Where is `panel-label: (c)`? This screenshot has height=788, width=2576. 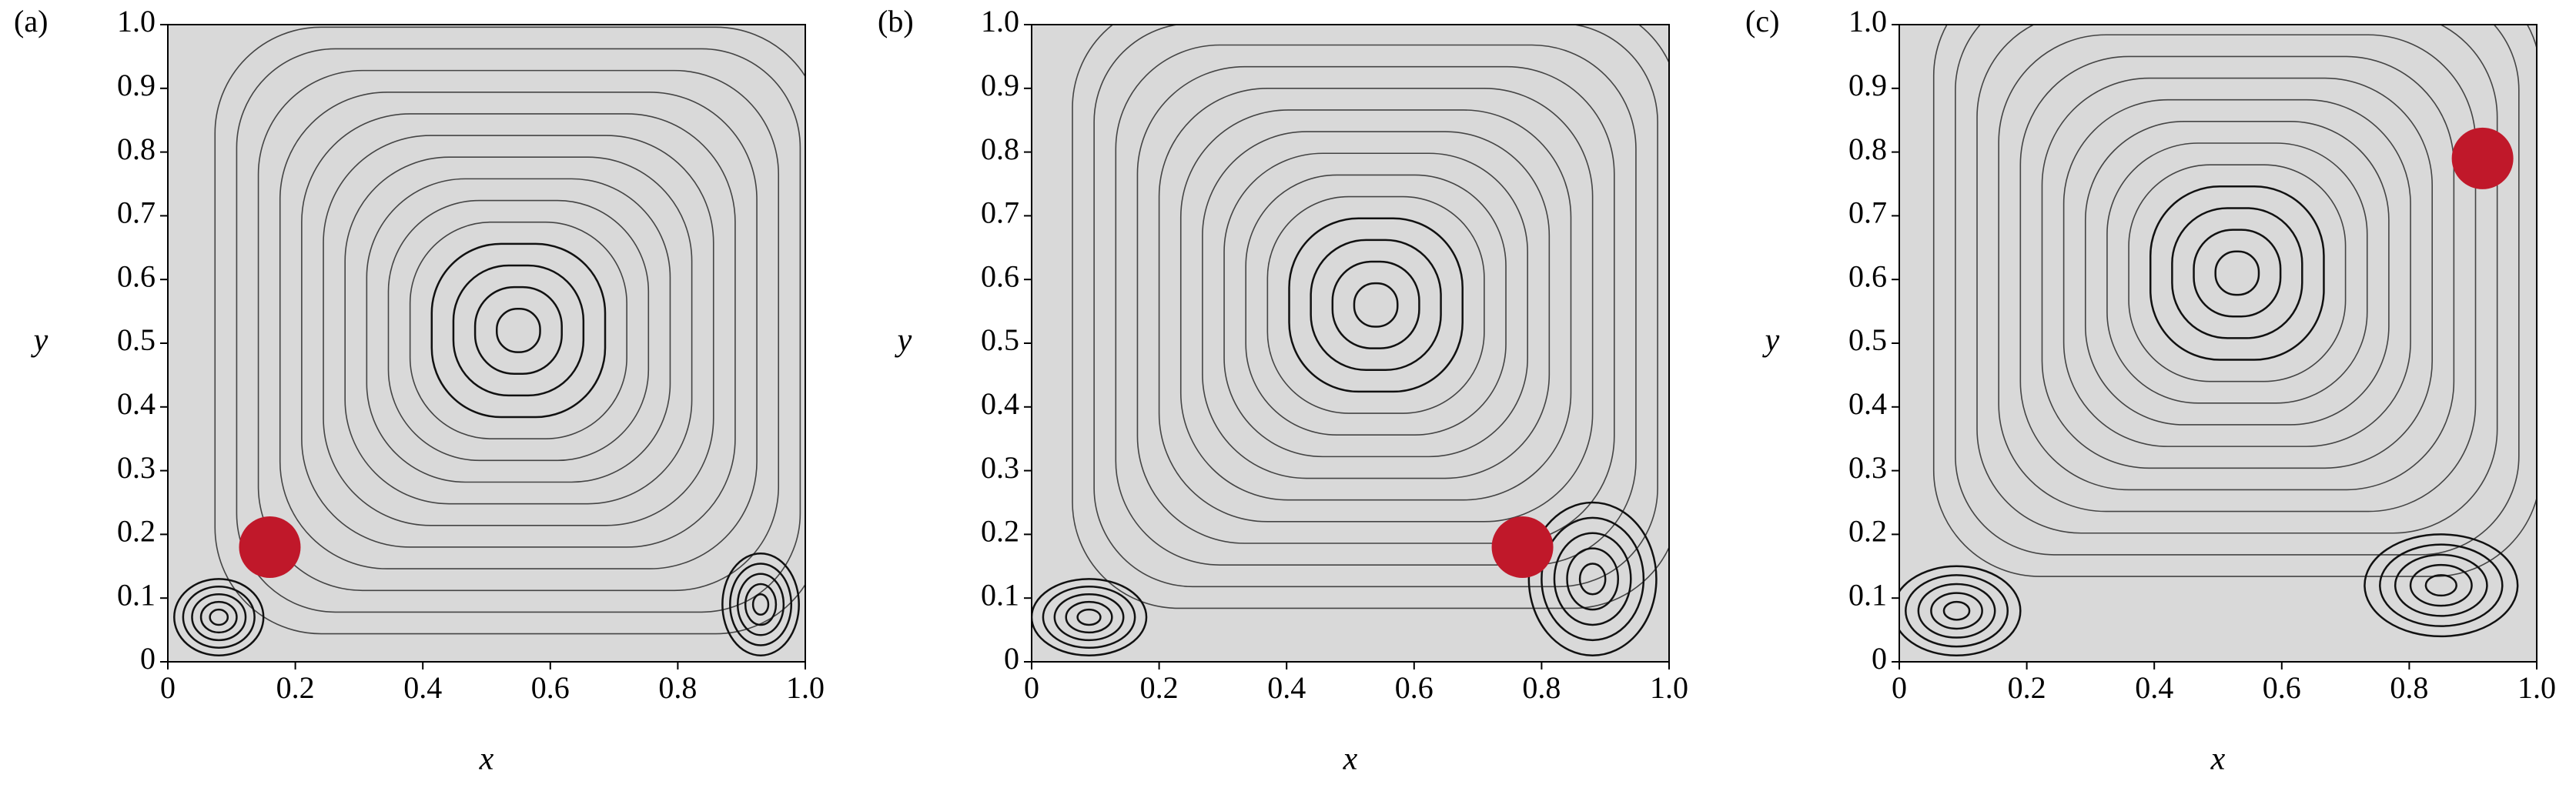
panel-label: (c) is located at coordinates (1762, 21).